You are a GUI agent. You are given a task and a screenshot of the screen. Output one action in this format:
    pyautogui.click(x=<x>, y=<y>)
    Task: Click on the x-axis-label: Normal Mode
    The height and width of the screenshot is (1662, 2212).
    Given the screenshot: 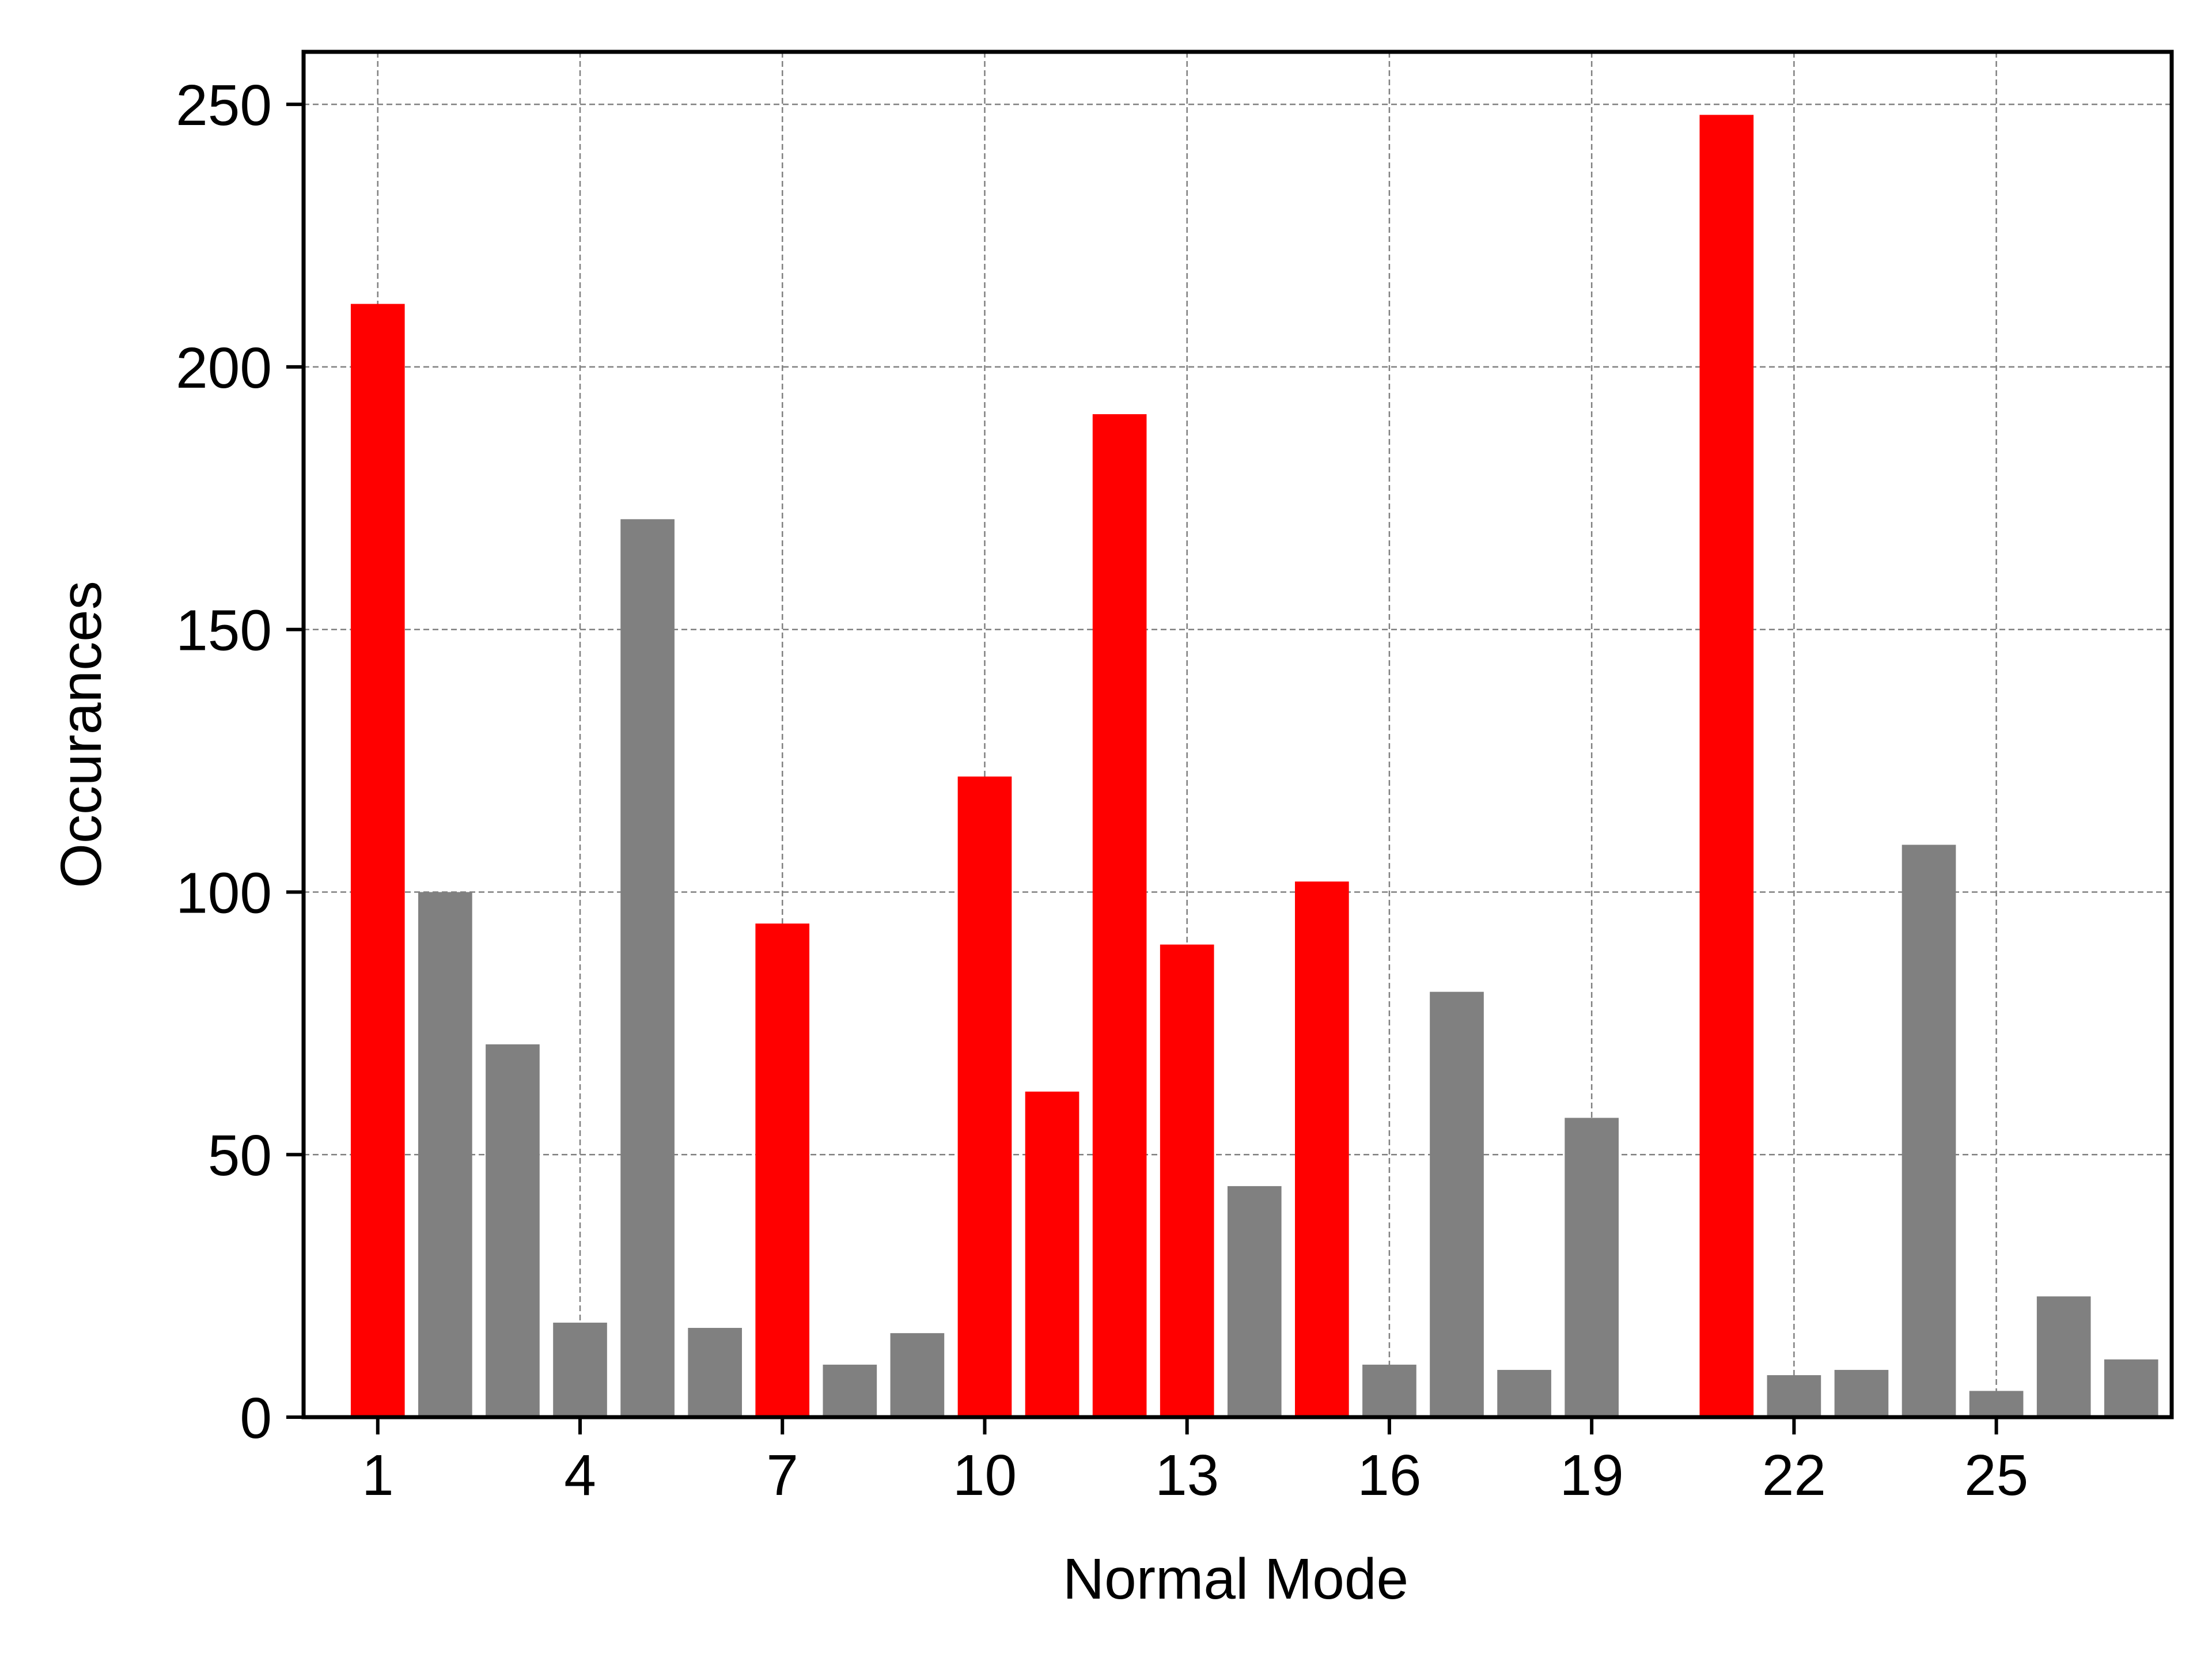 What is the action you would take?
    pyautogui.click(x=1235, y=1579)
    